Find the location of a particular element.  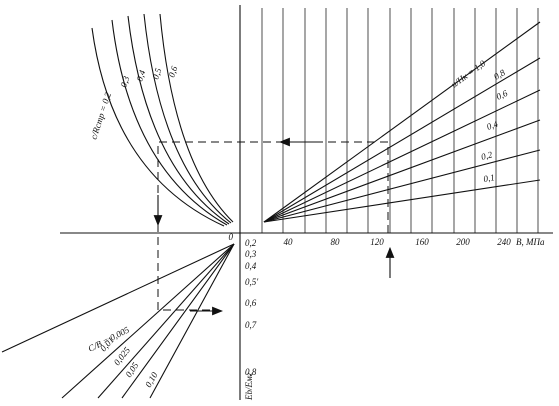

line-label: 0,6 is located at coordinates (502, 95).